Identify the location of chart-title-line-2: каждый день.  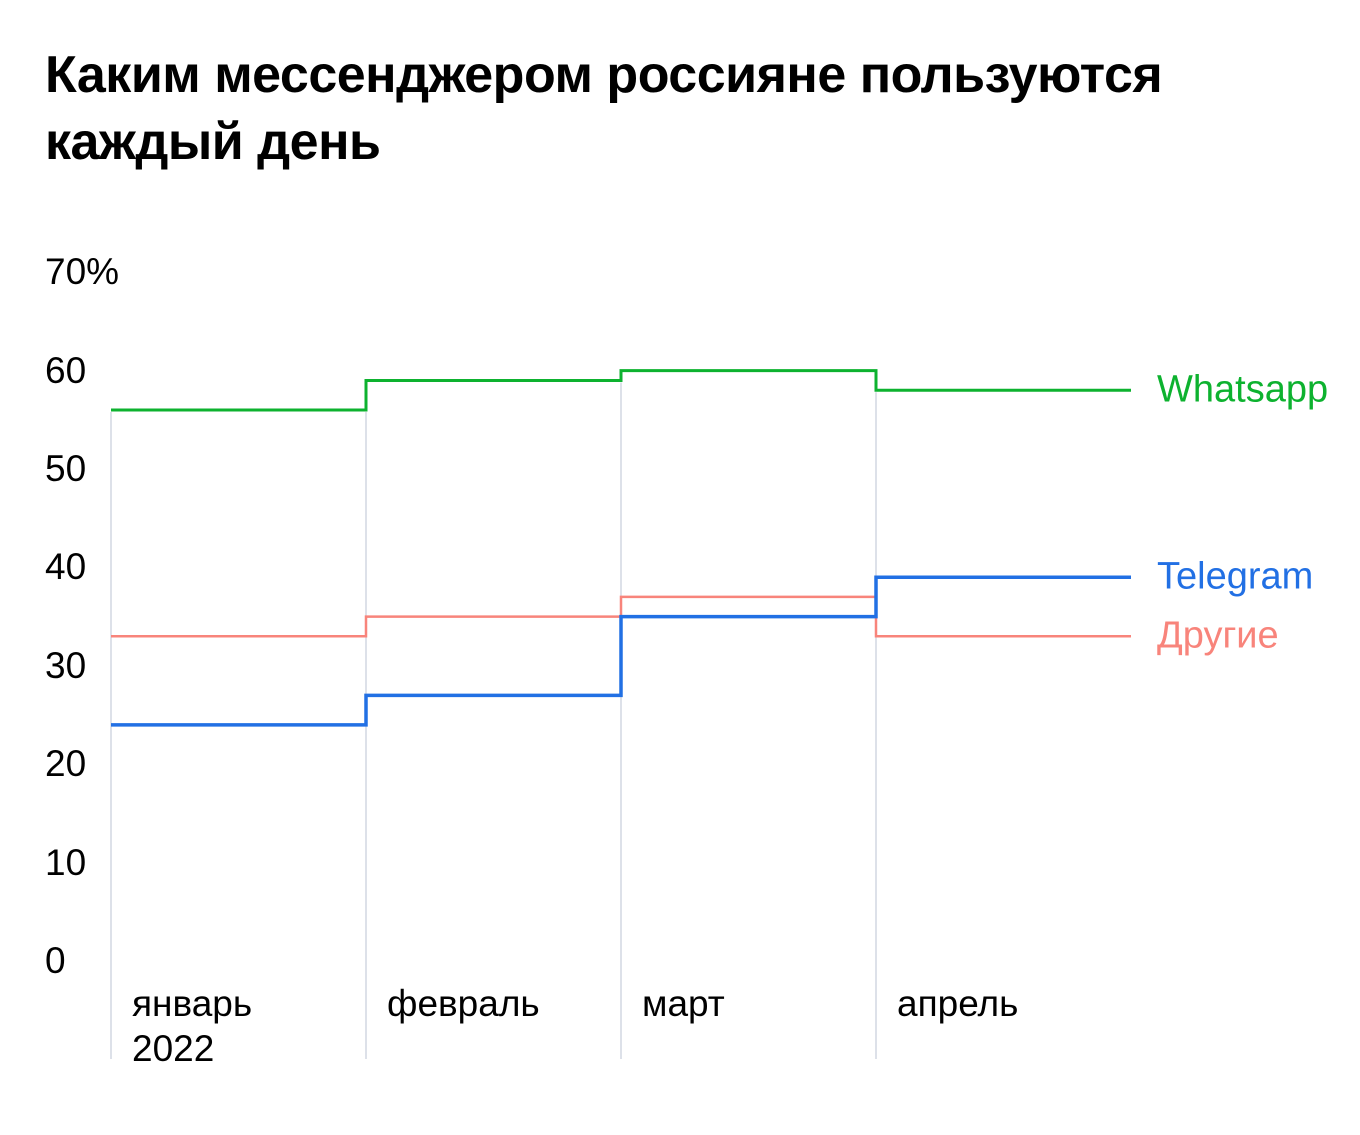
(213, 142).